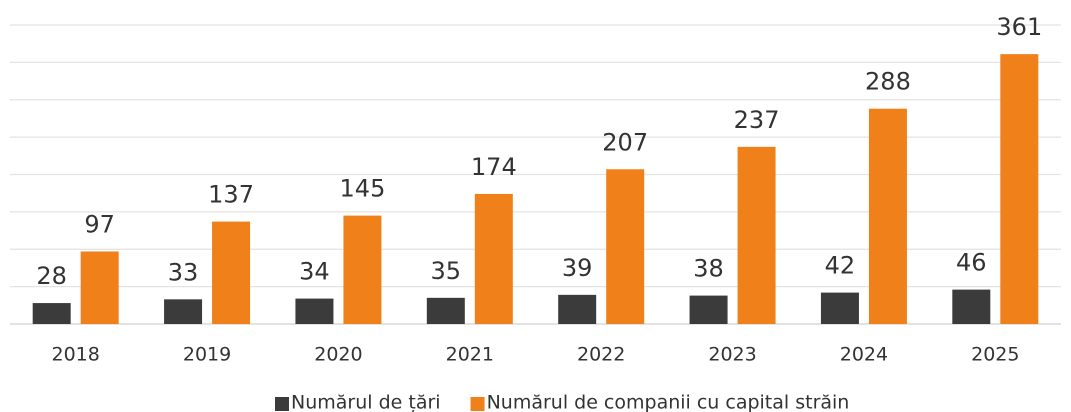 The image size is (1071, 412). I want to click on legend-label: Numărul de companii cu capital străin, so click(668, 402).